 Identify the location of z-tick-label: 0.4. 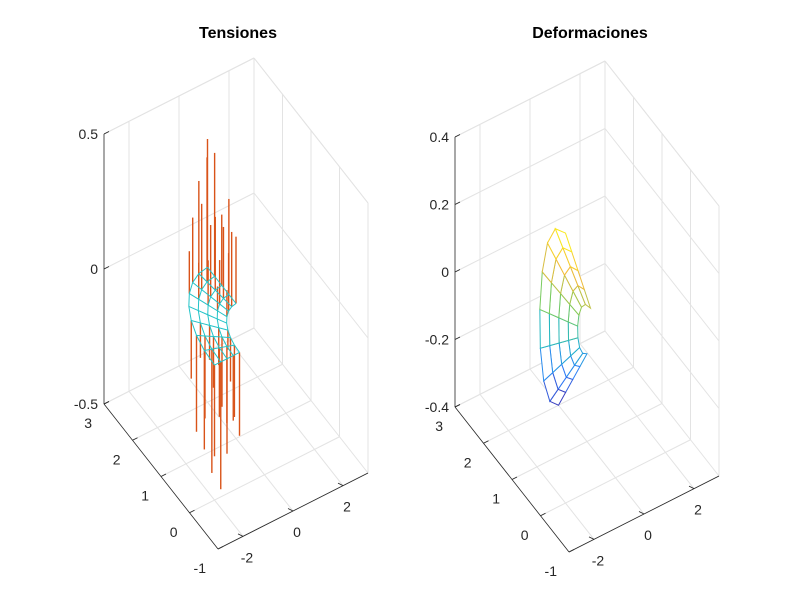
(440, 137).